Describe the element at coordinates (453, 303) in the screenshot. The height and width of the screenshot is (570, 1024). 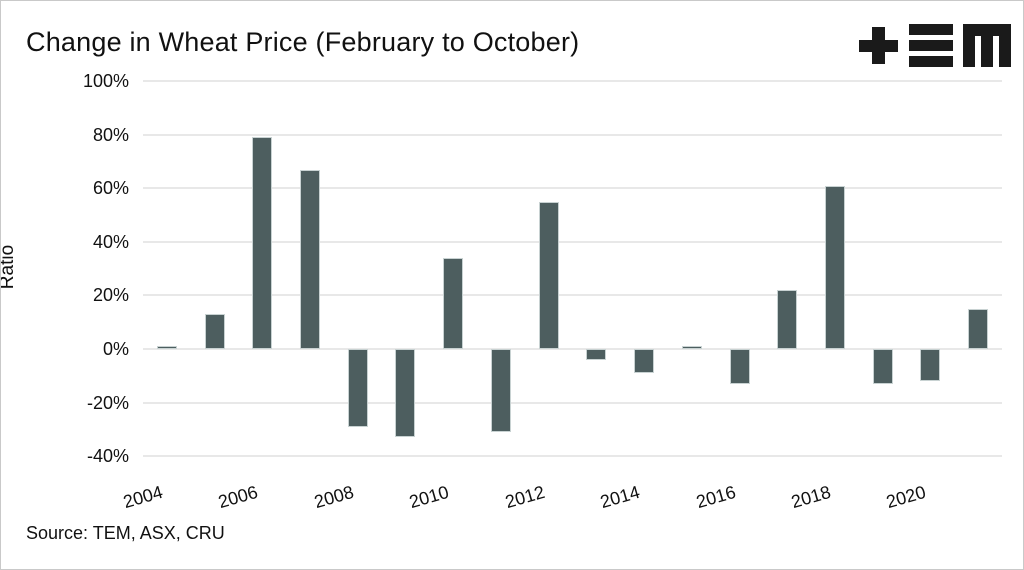
I see `bar-2010` at that location.